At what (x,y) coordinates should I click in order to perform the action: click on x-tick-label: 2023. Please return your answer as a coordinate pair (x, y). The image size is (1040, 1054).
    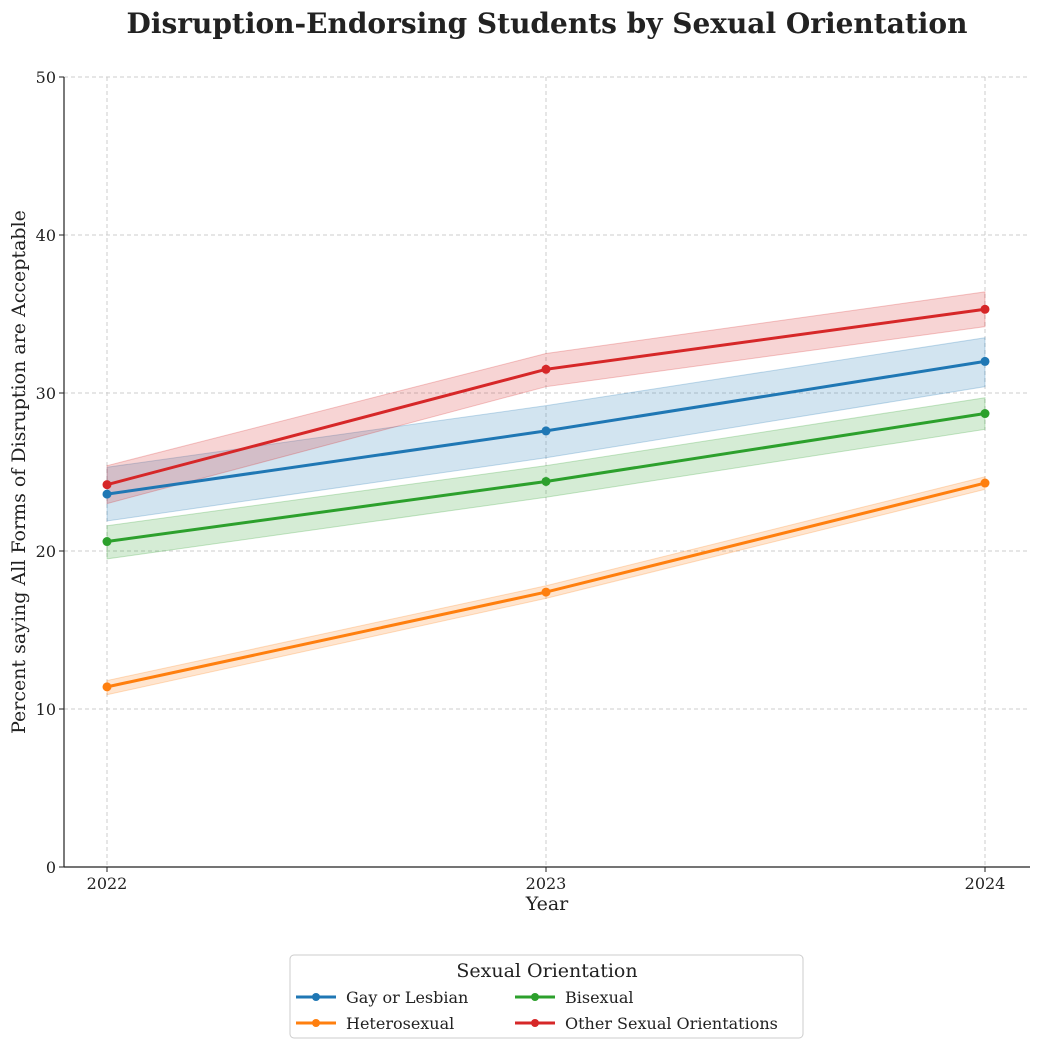
    Looking at the image, I should click on (546, 883).